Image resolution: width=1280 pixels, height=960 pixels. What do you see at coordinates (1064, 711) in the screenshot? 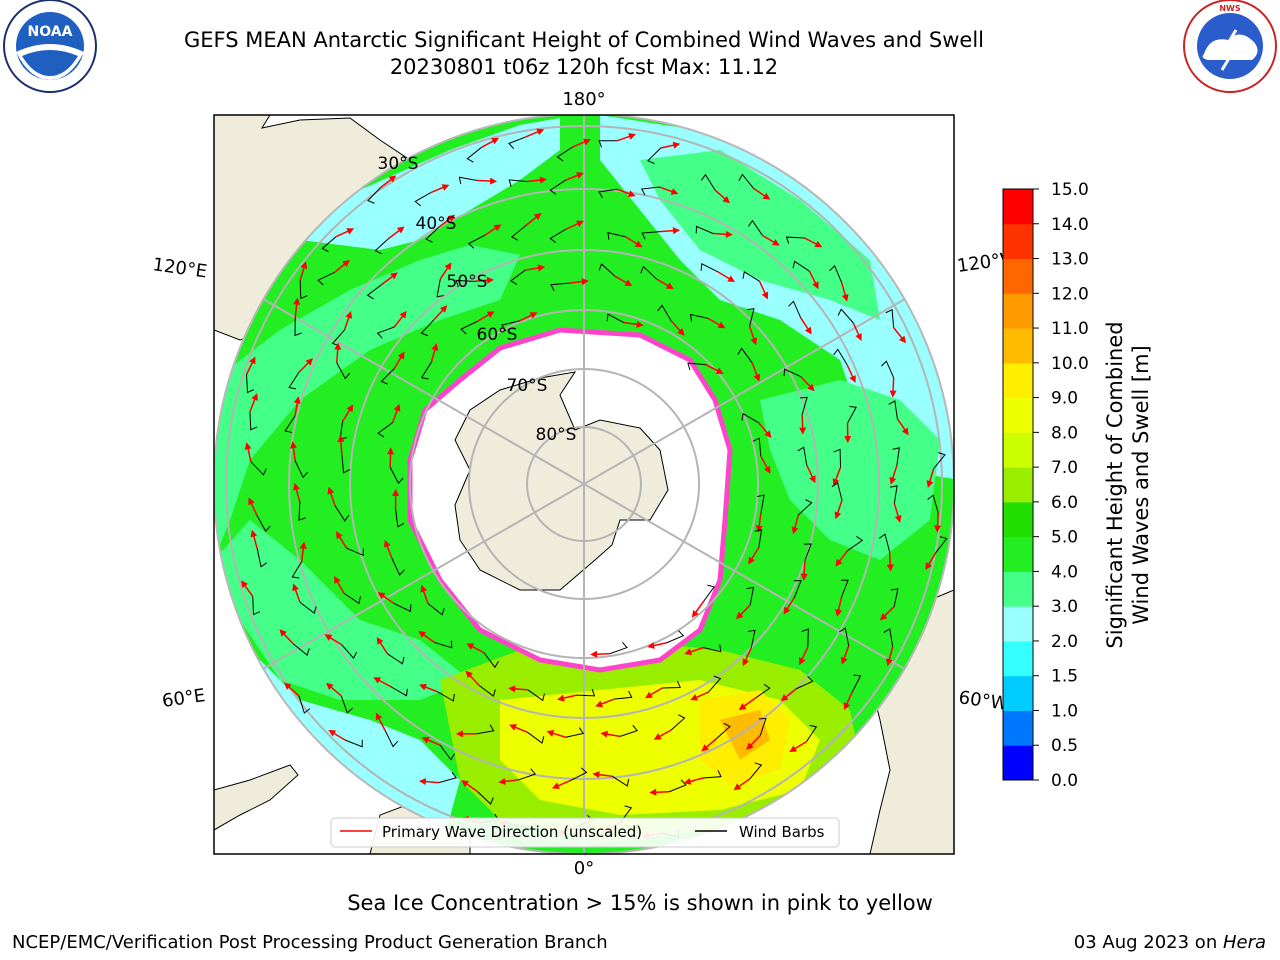
I see `colorbar-tick-label: 1.0` at bounding box center [1064, 711].